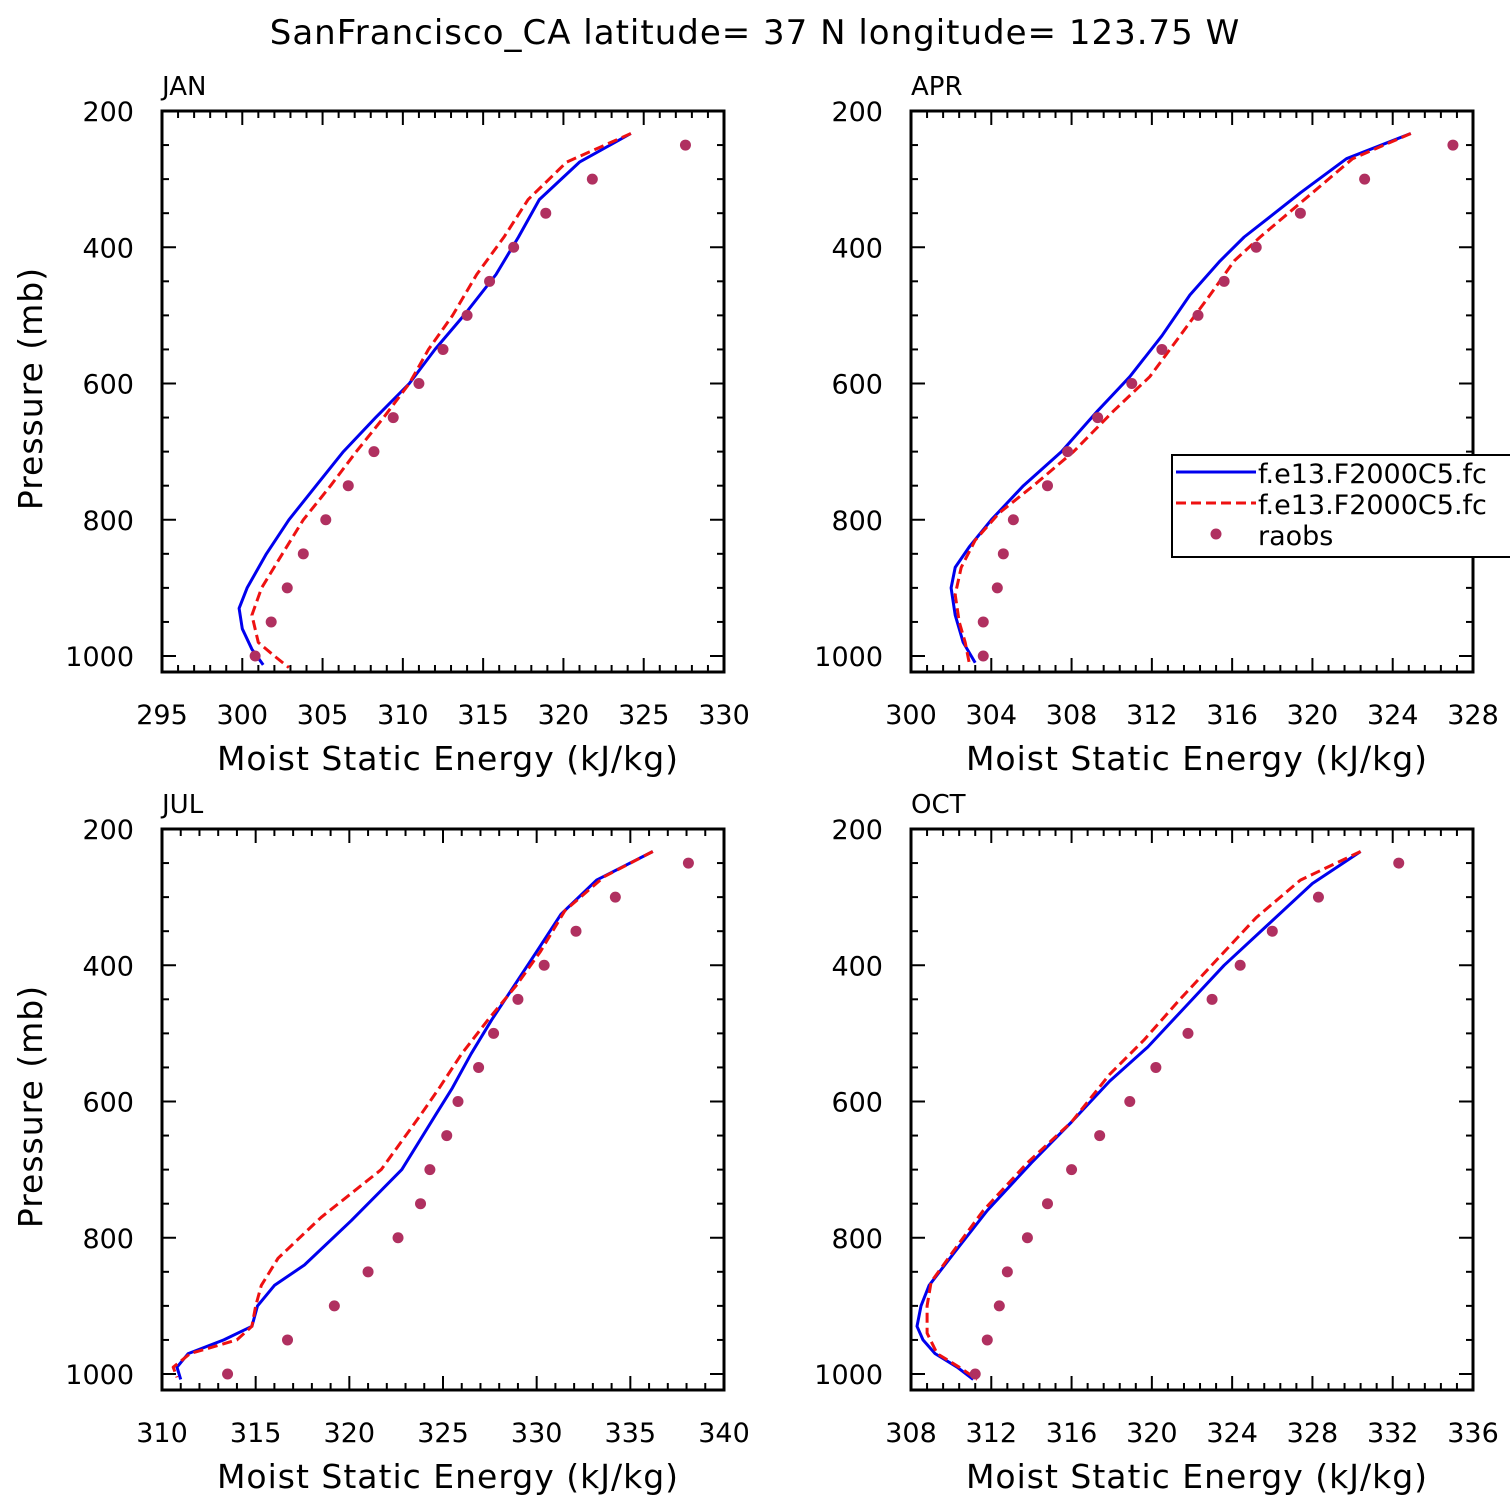  What do you see at coordinates (937, 87) in the screenshot?
I see `panel-label: APR` at bounding box center [937, 87].